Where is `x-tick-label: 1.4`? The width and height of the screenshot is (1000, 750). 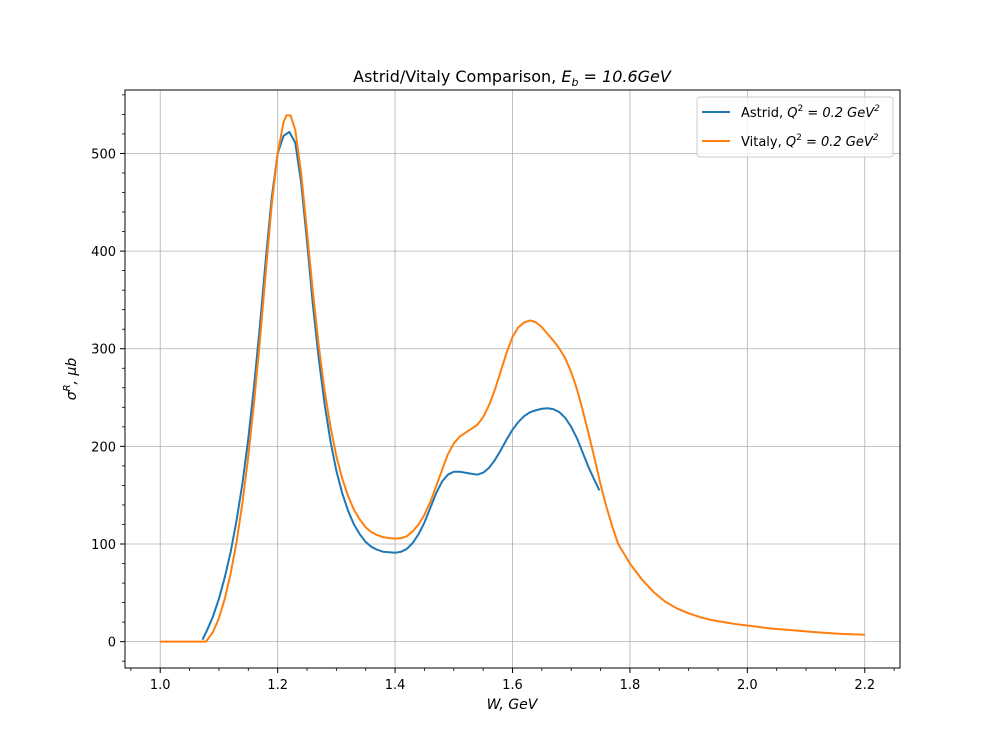
x-tick-label: 1.4 is located at coordinates (395, 685).